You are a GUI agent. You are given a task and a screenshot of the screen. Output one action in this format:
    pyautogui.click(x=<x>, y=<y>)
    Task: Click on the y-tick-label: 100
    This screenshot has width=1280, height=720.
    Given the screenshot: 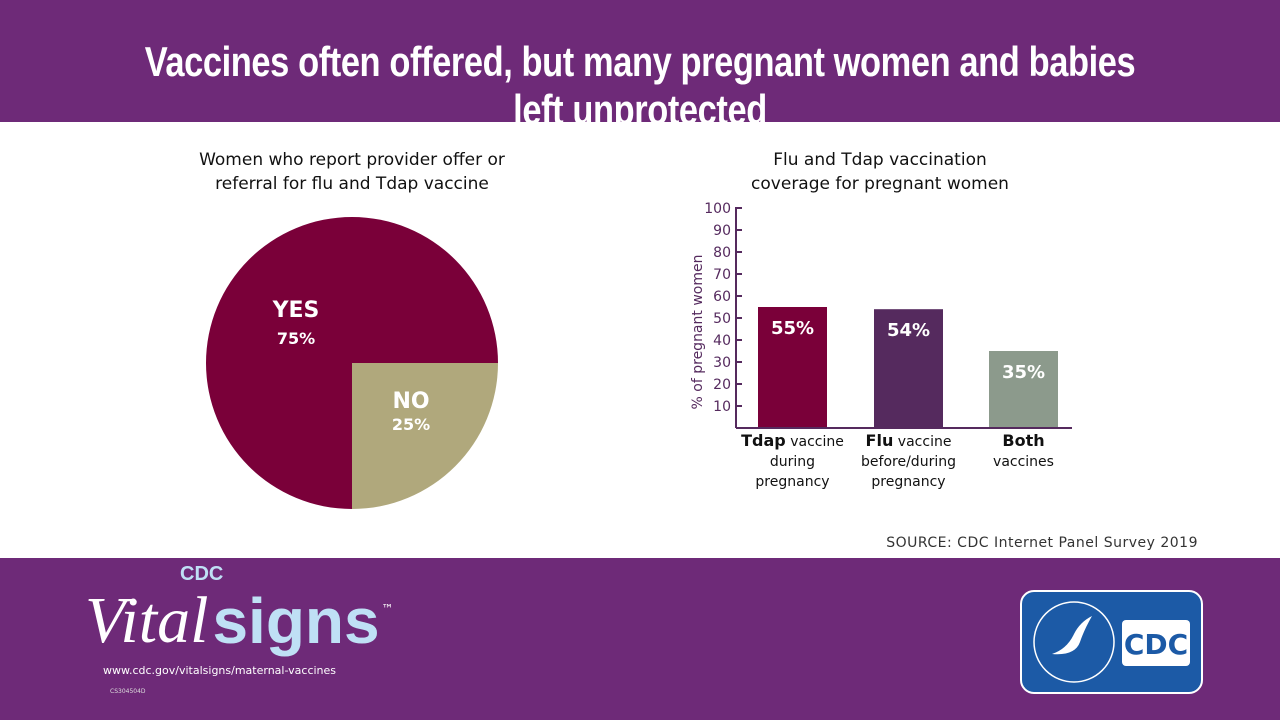 What is the action you would take?
    pyautogui.click(x=717, y=209)
    